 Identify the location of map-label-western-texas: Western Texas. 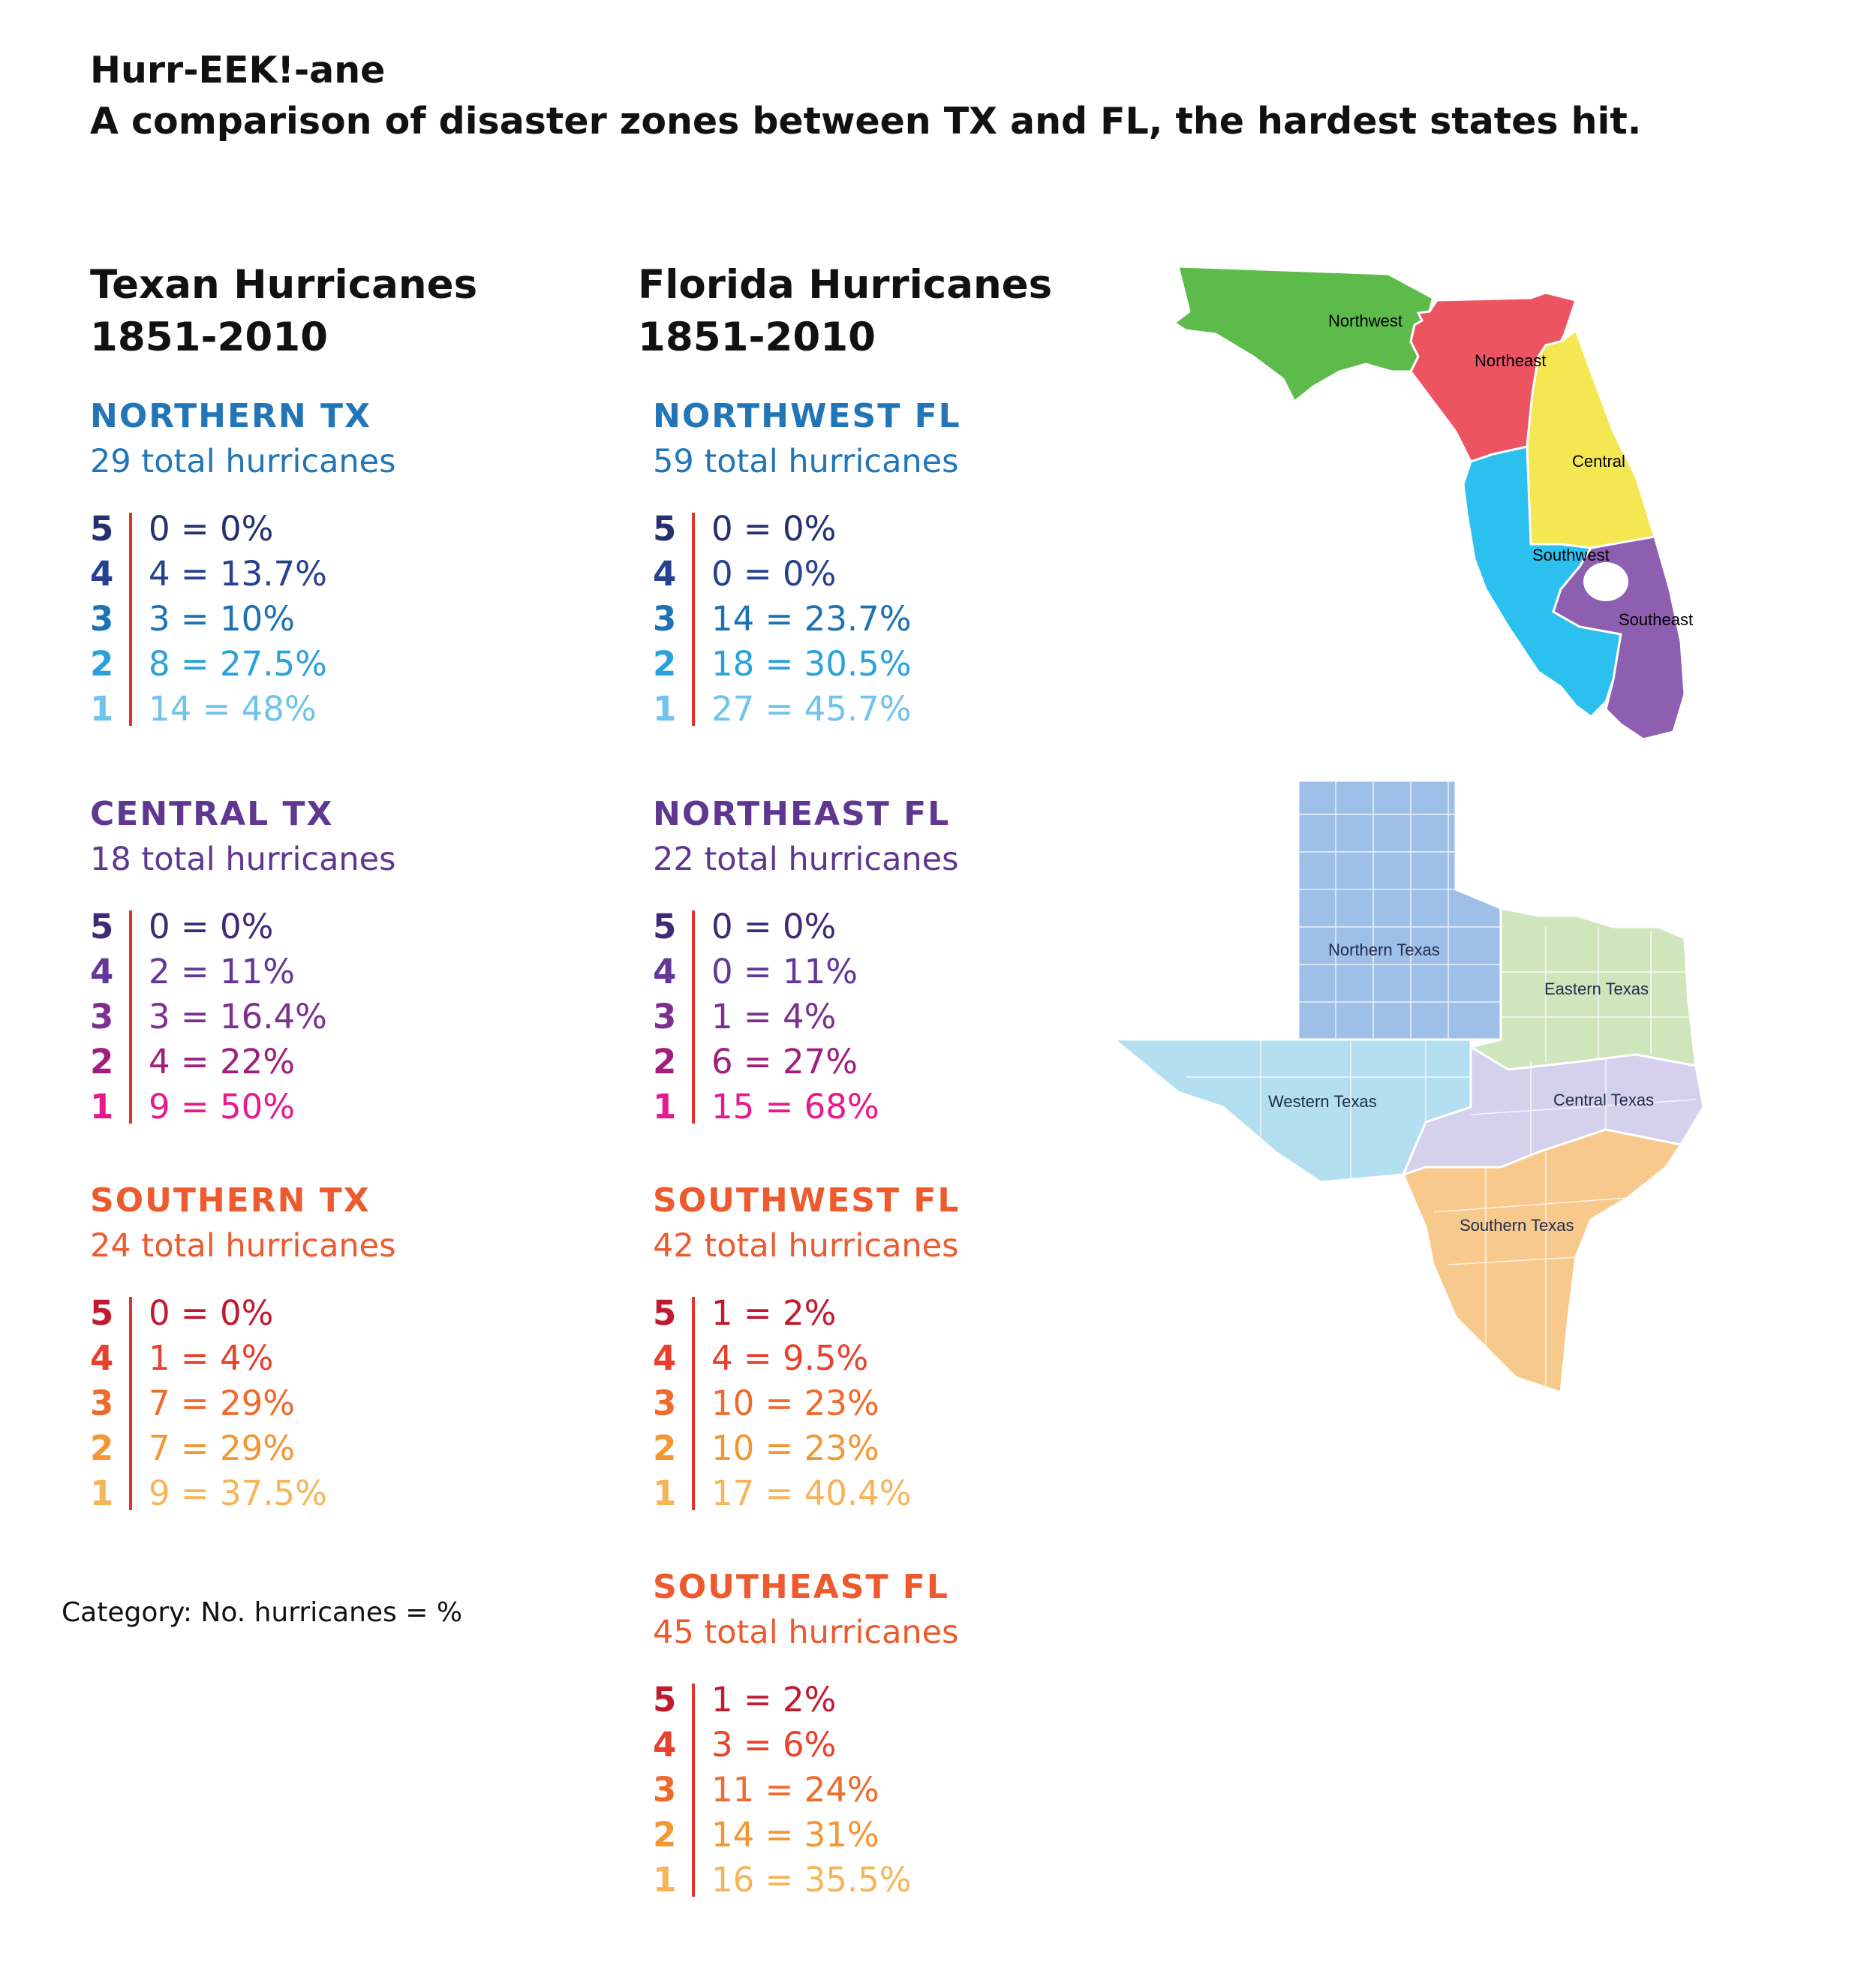
(1322, 1101).